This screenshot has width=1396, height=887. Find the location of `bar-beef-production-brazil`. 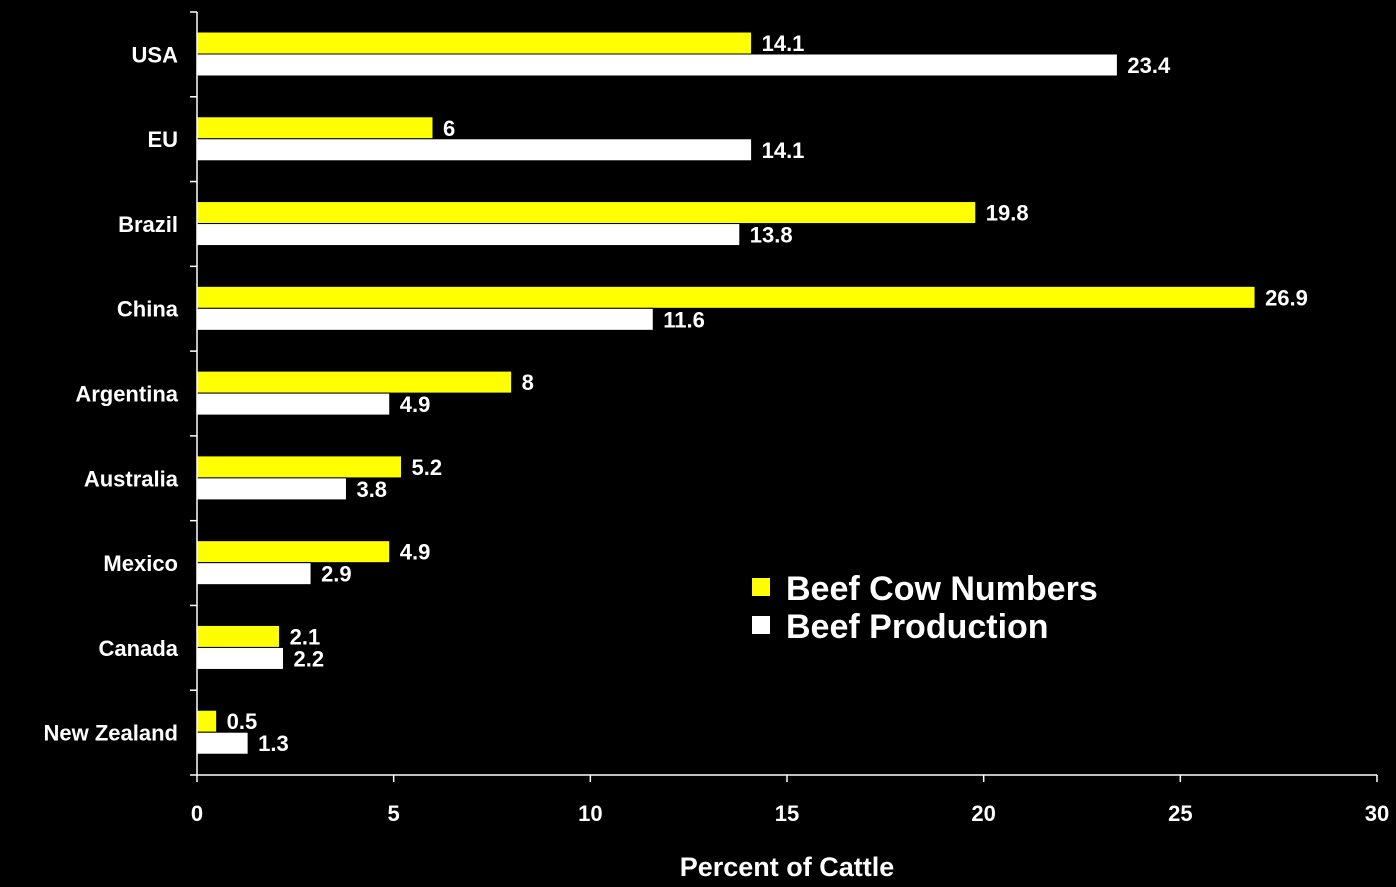

bar-beef-production-brazil is located at coordinates (468, 235).